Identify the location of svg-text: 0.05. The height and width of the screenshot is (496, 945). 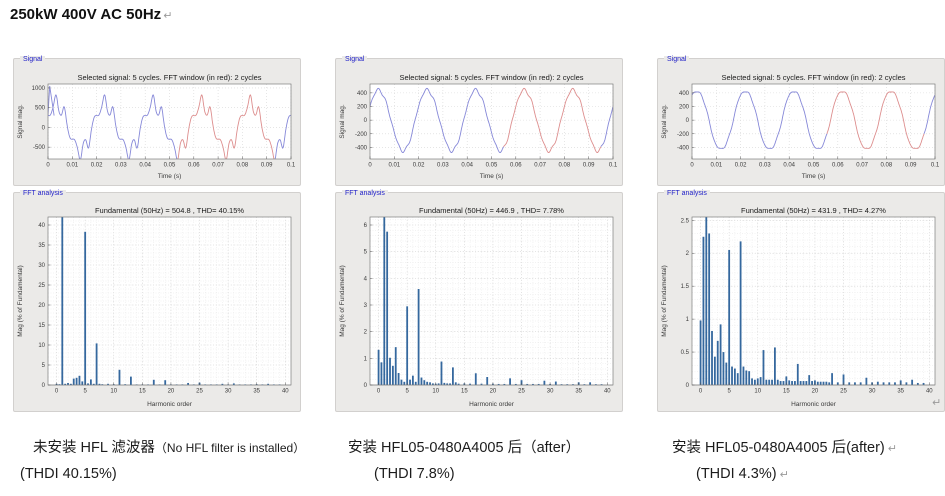
(492, 166).